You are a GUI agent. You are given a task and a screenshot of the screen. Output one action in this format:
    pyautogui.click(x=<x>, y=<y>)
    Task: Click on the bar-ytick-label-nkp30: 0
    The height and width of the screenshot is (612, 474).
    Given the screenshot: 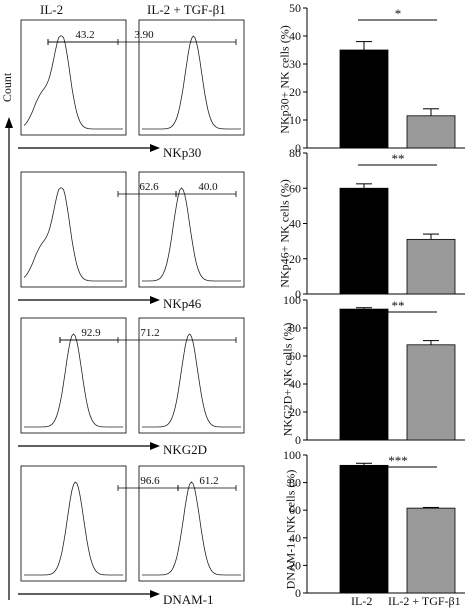 What is the action you would take?
    pyautogui.click(x=298, y=148)
    